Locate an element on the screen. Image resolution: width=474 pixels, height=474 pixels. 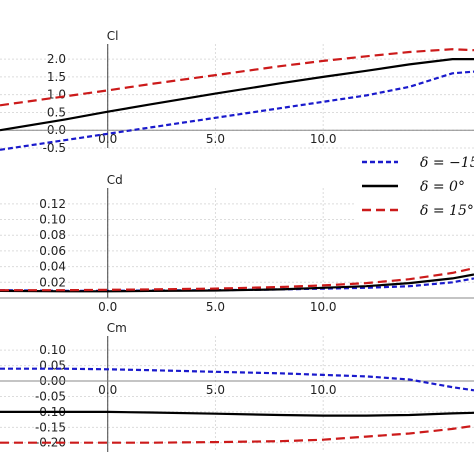
y-tick-label: 0.04 is located at coordinates (52, 267).